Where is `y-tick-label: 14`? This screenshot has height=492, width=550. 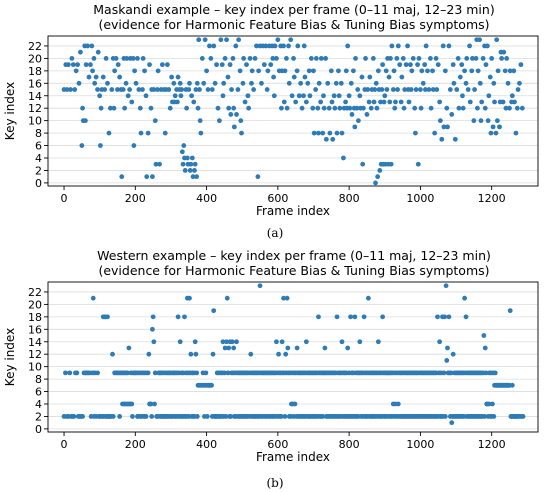 y-tick-label: 14 is located at coordinates (35, 96).